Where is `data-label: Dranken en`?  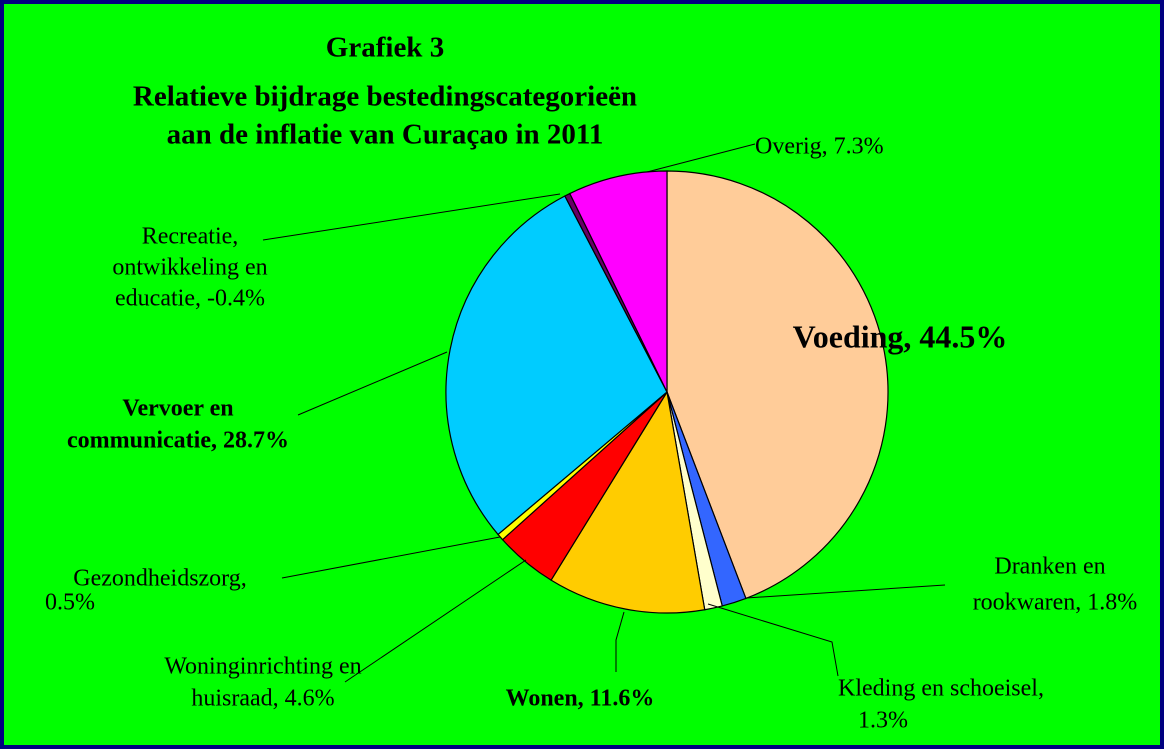
data-label: Dranken en is located at coordinates (1049, 567).